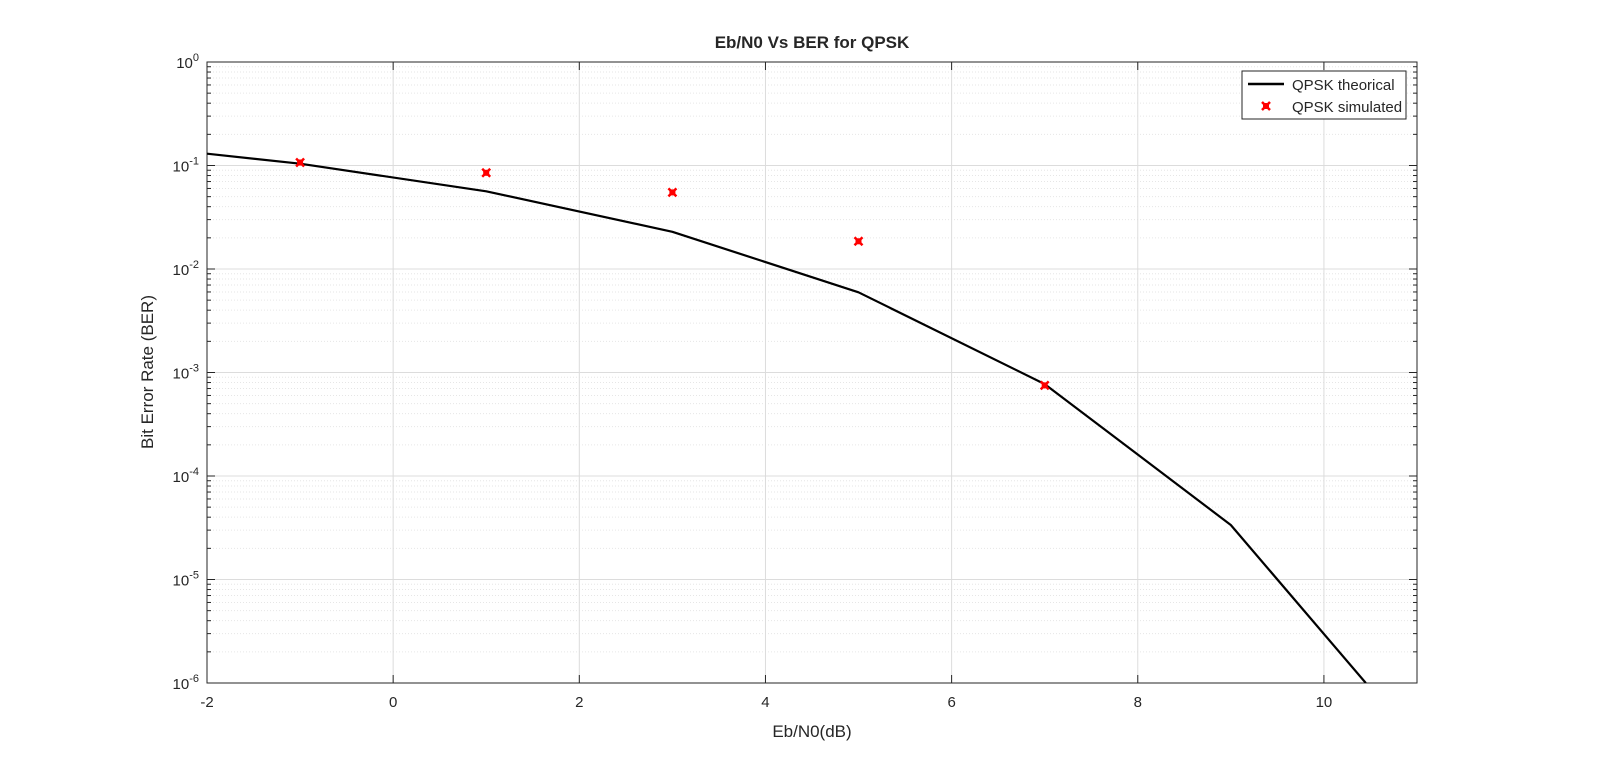 Image resolution: width=1600 pixels, height=783 pixels. What do you see at coordinates (812, 42) in the screenshot?
I see `chart-title: Eb/N0 Vs BER for QPSK` at bounding box center [812, 42].